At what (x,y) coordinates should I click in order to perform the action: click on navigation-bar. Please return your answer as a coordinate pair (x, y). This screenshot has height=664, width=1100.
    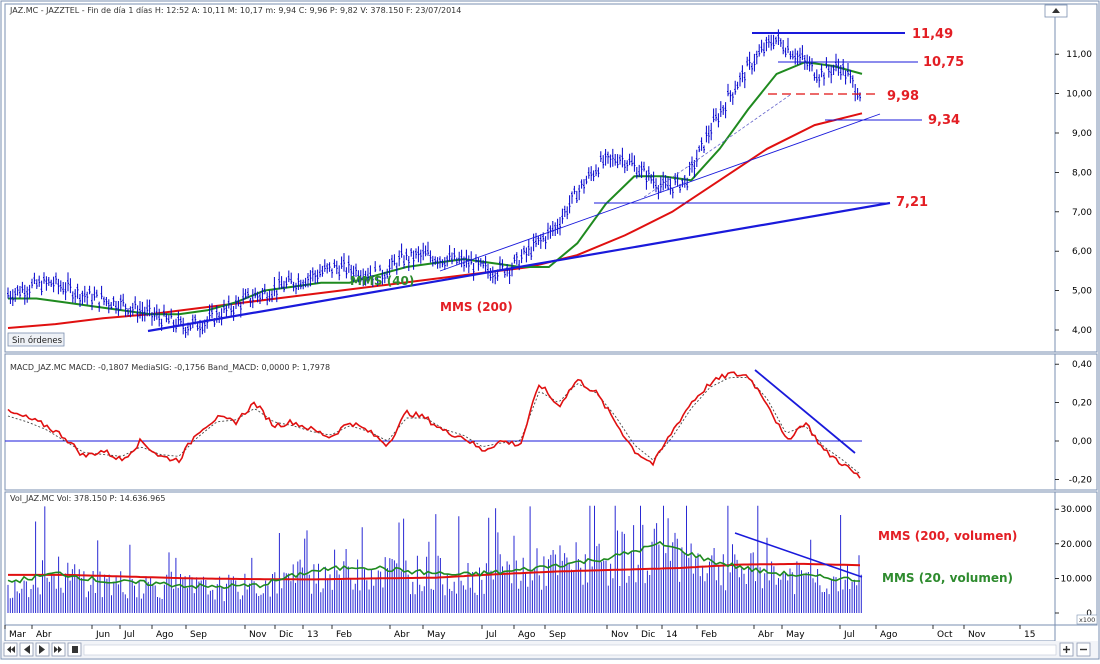
    Looking at the image, I should click on (550, 649).